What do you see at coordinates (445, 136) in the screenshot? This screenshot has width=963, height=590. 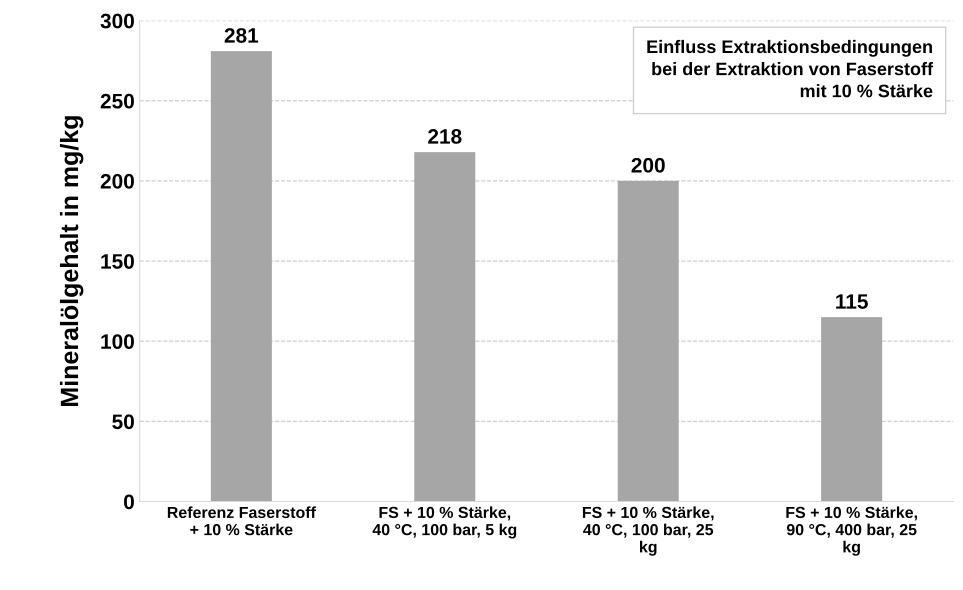 I see `data-label: 218` at bounding box center [445, 136].